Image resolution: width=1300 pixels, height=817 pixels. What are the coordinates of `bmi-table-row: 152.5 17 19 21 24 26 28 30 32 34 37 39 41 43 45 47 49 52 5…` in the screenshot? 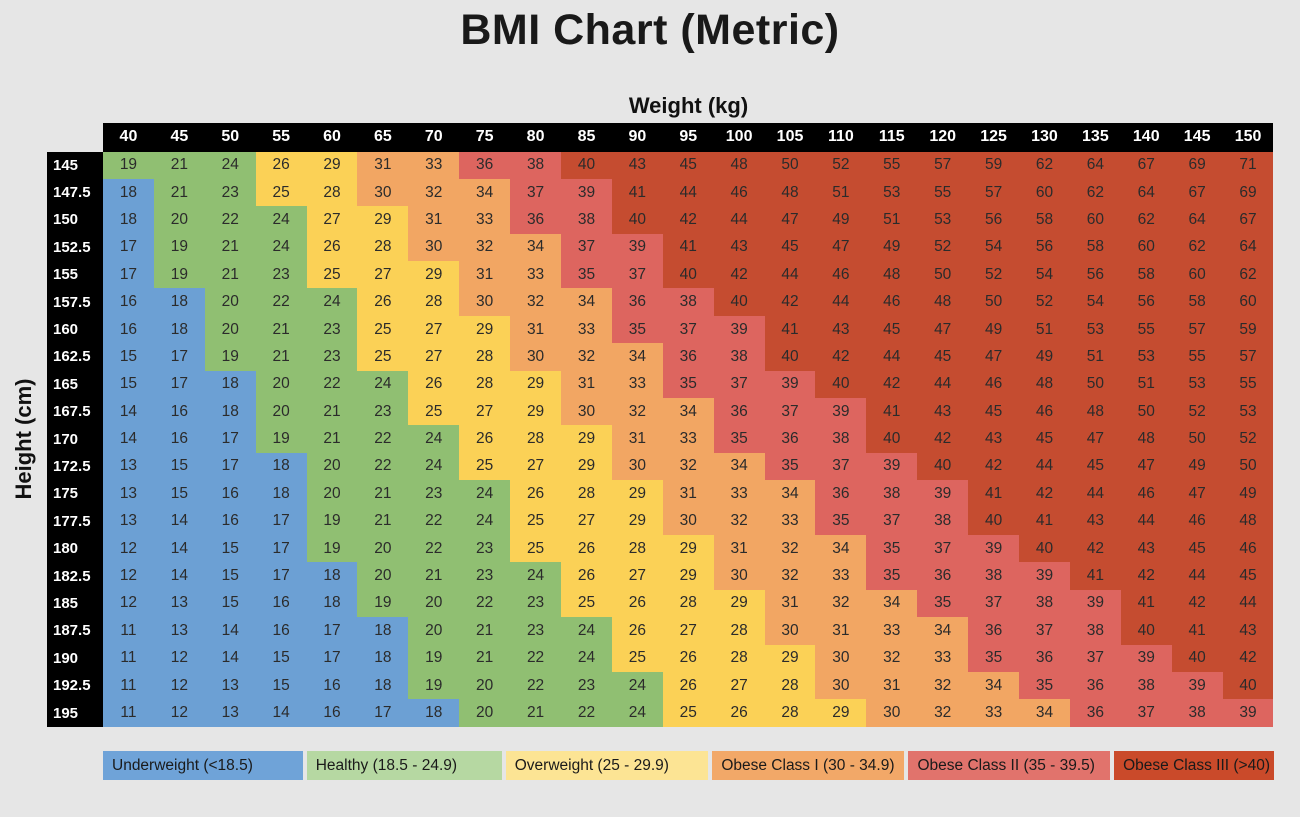 It's located at (660, 247).